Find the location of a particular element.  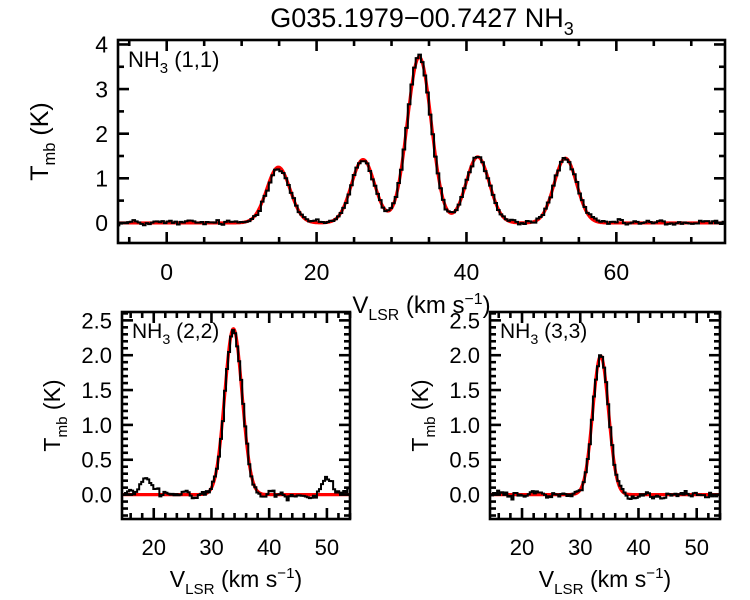

figure-title: G035.1979−00.7427 NH3 is located at coordinates (422, 21).